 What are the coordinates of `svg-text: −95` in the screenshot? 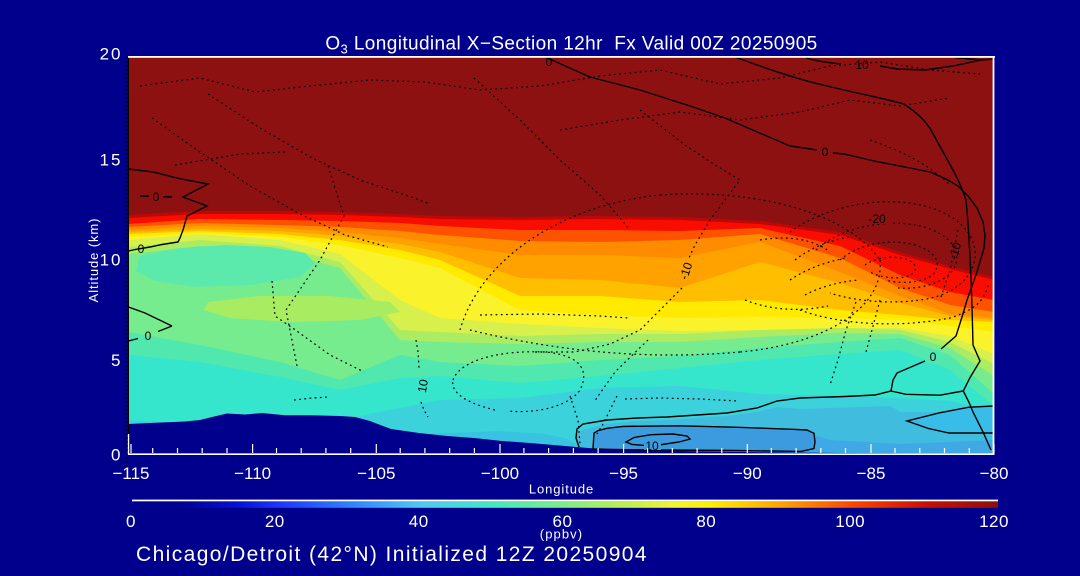 It's located at (623, 473).